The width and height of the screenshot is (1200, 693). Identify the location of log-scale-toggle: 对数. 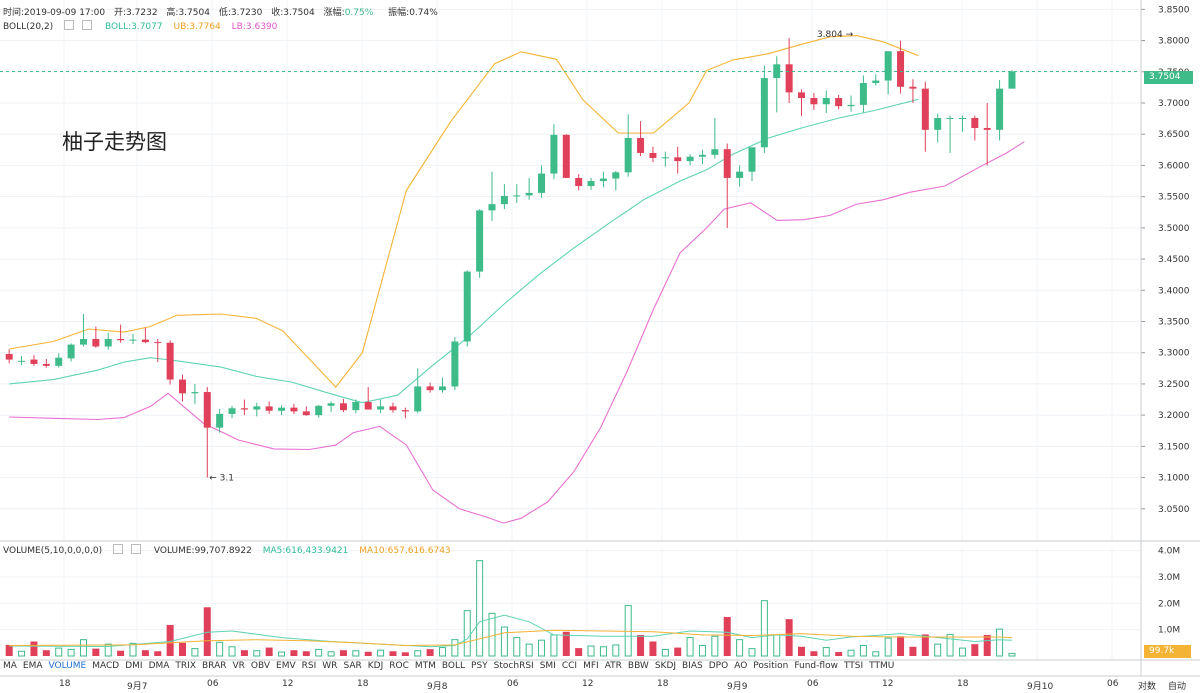
(1147, 687).